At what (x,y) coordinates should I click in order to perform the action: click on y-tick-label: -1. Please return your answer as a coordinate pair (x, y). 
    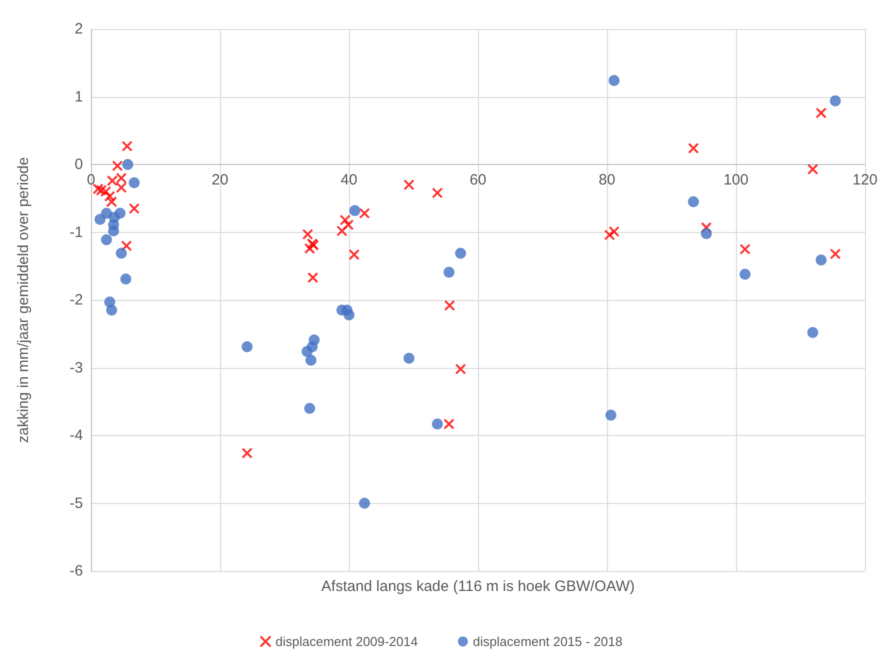
    Looking at the image, I should click on (76, 232).